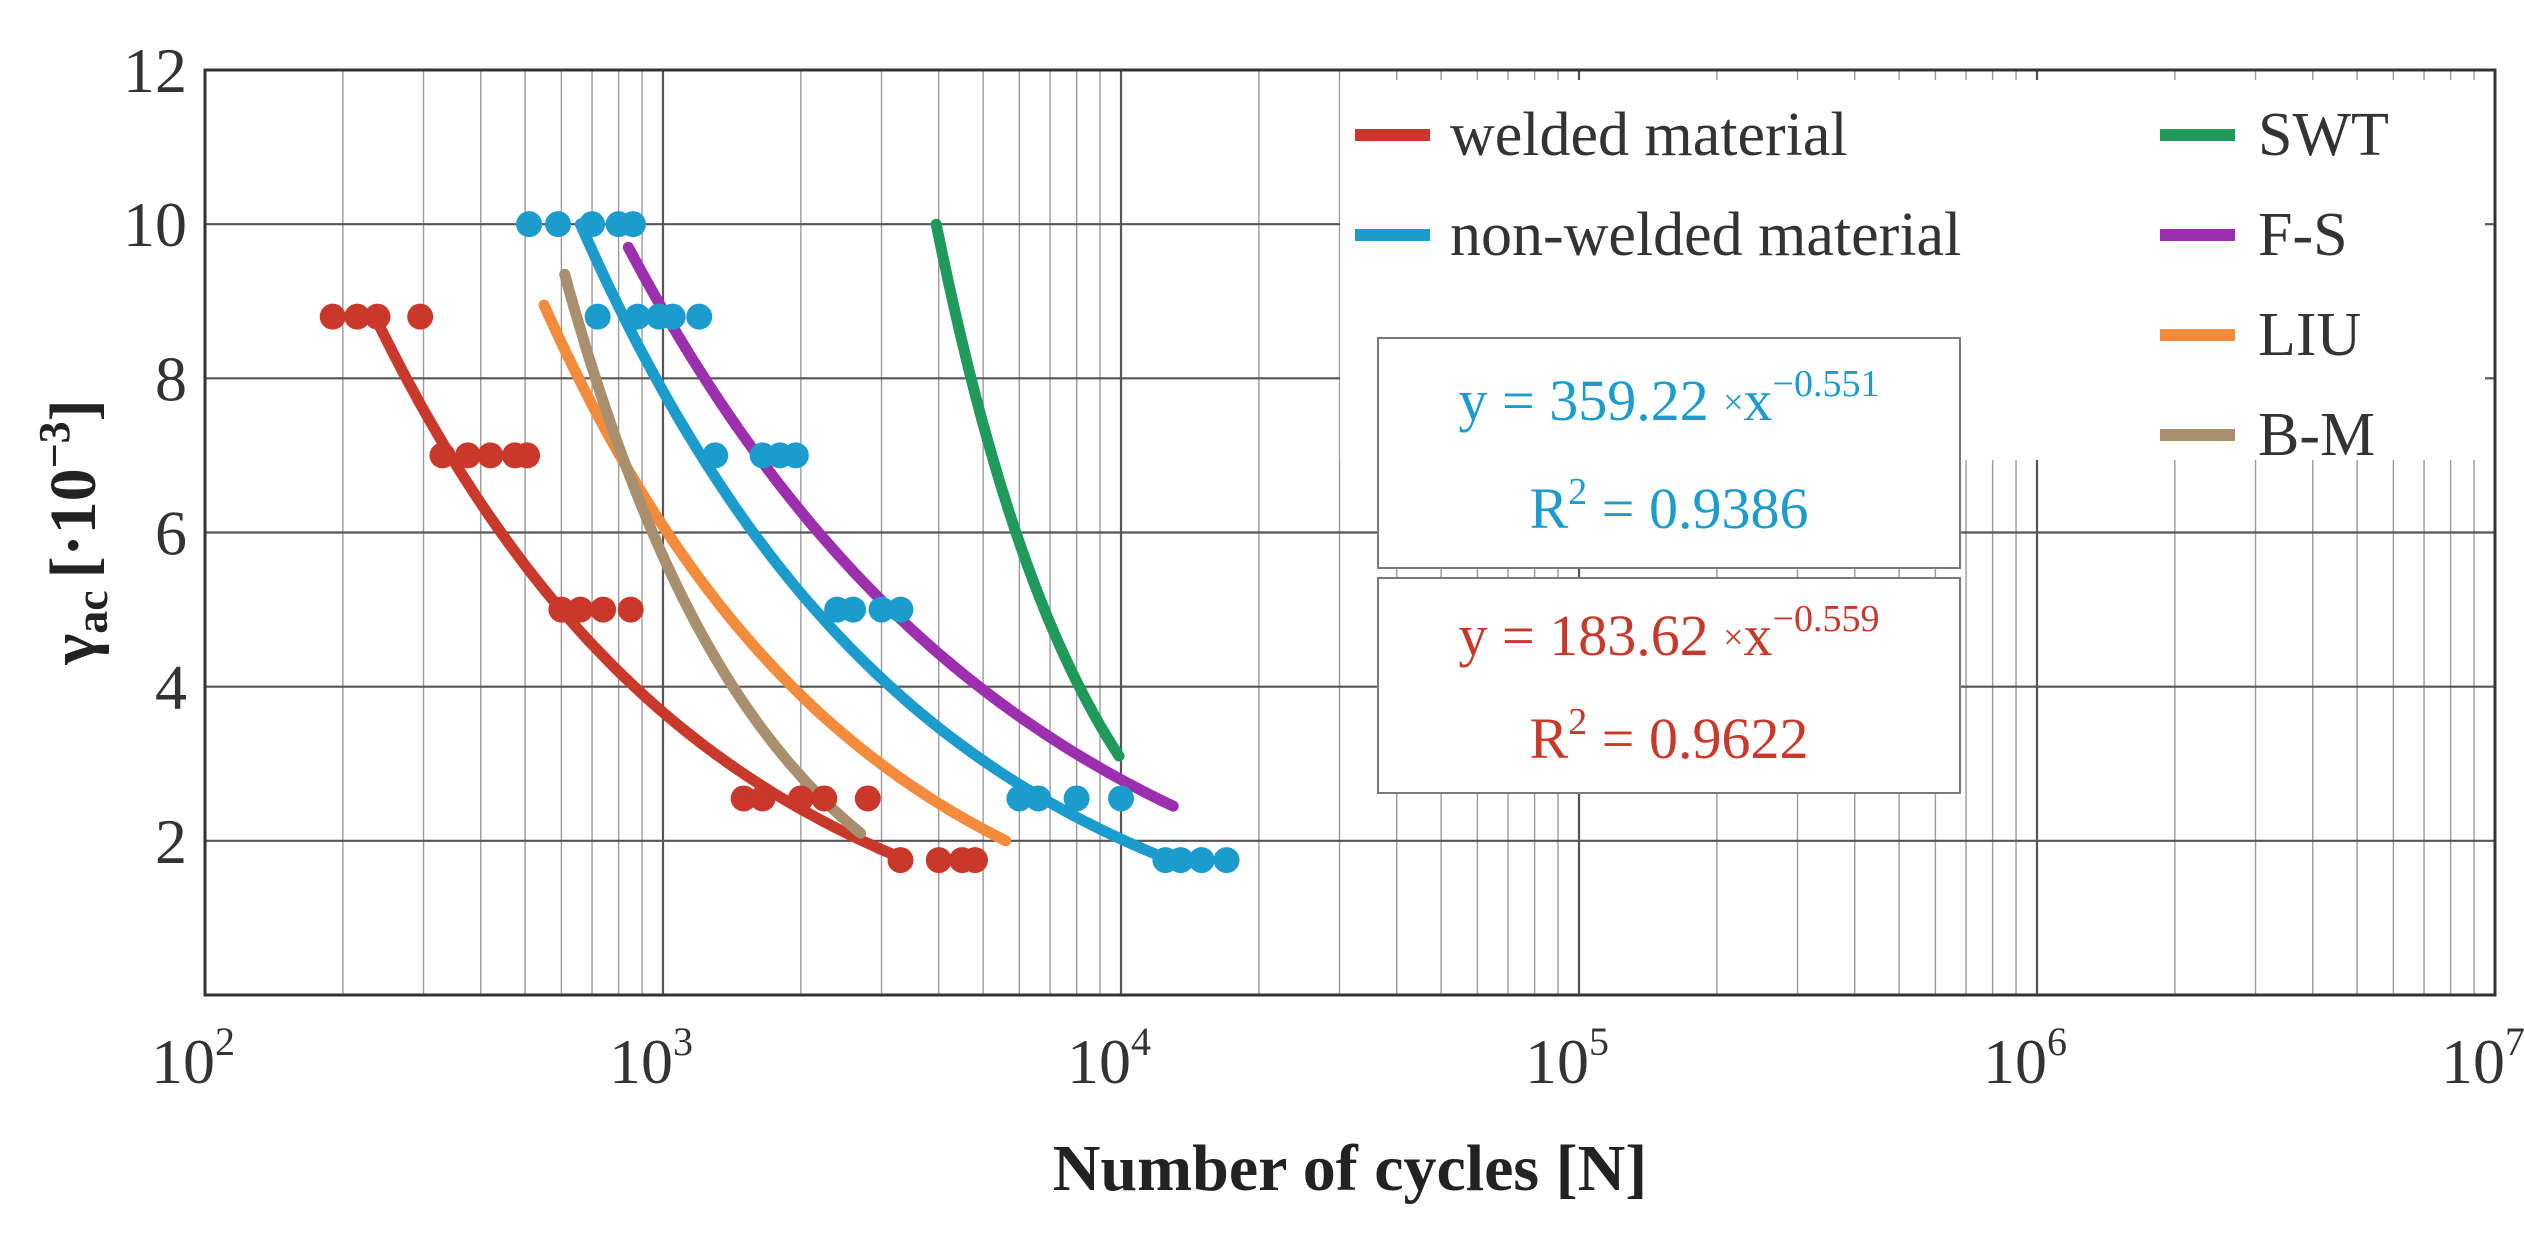  I want to click on x-tick-labels: 10² 10³ 10⁴ 10⁵ 10⁶ 10⁷, so click(1337, 1058).